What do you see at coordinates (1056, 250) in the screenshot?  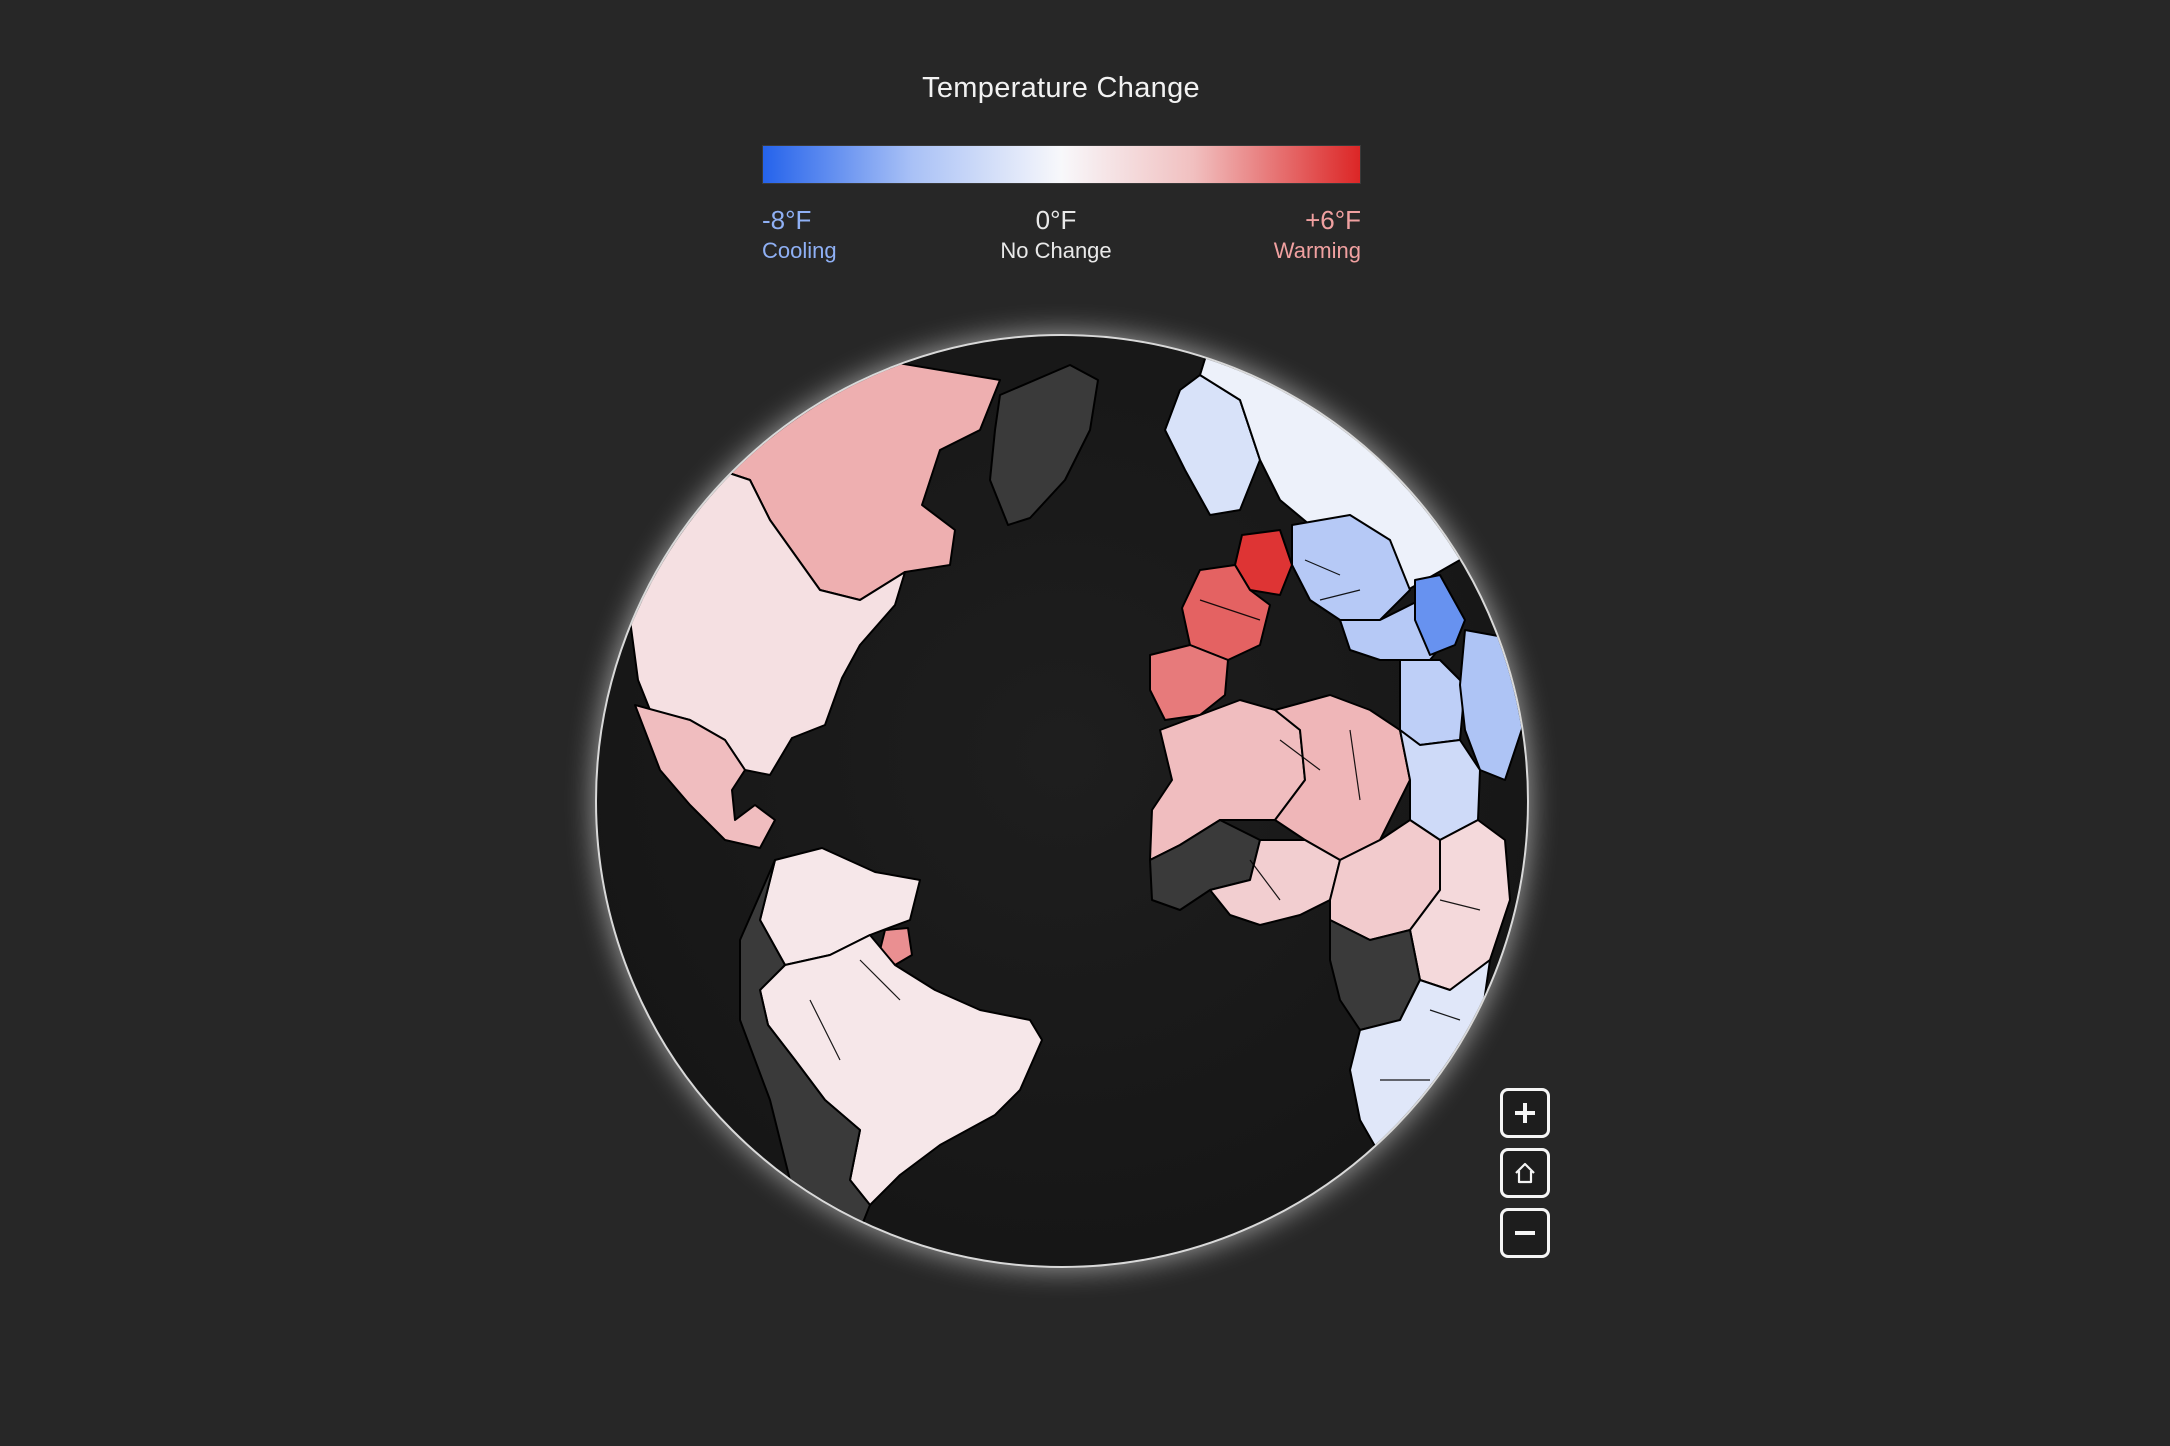 I see `legend-mid-label: No Change` at bounding box center [1056, 250].